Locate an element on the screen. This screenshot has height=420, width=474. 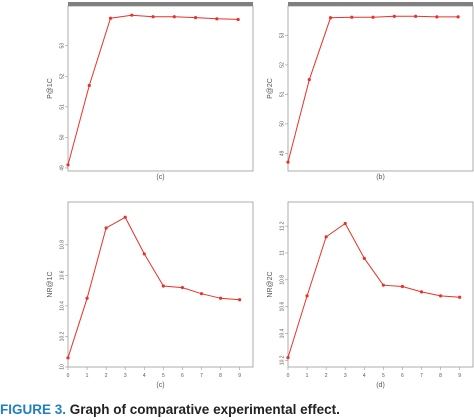
y-axis-label: P@1C is located at coordinates (50, 88).